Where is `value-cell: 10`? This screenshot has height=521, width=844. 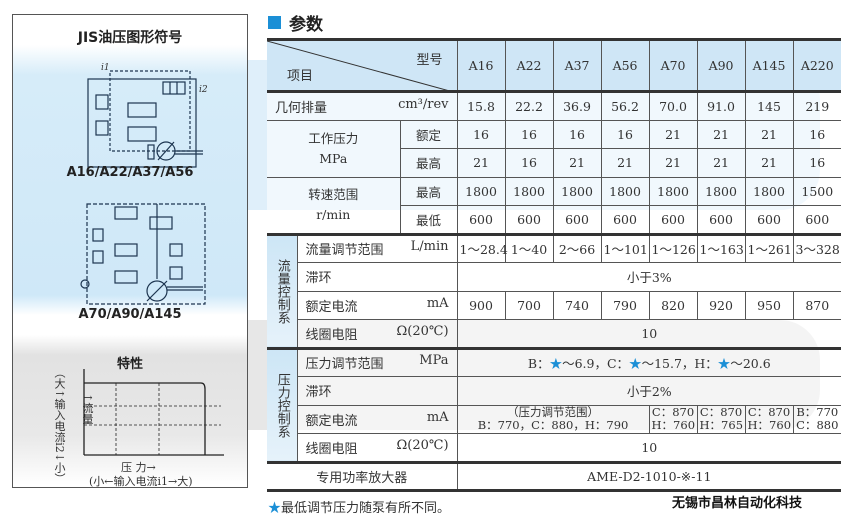
value-cell: 10 is located at coordinates (649, 334).